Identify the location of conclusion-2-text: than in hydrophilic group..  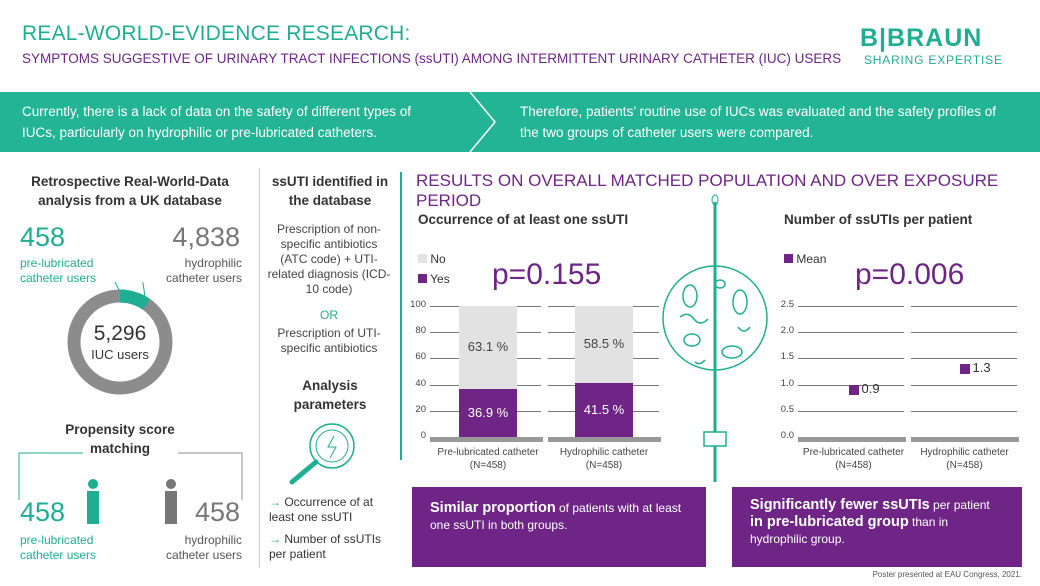
(849, 530).